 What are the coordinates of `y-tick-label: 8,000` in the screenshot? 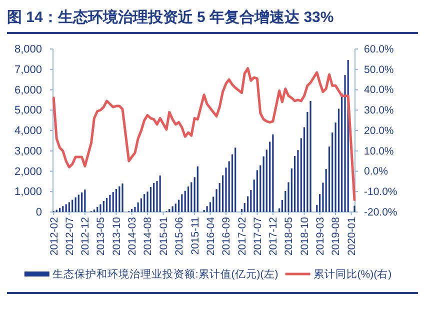 It's located at (28, 50).